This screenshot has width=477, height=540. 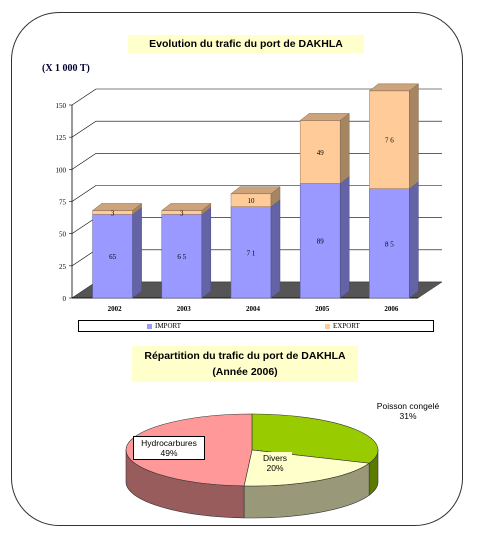 I want to click on y-tick-label: 50, so click(x=63, y=235).